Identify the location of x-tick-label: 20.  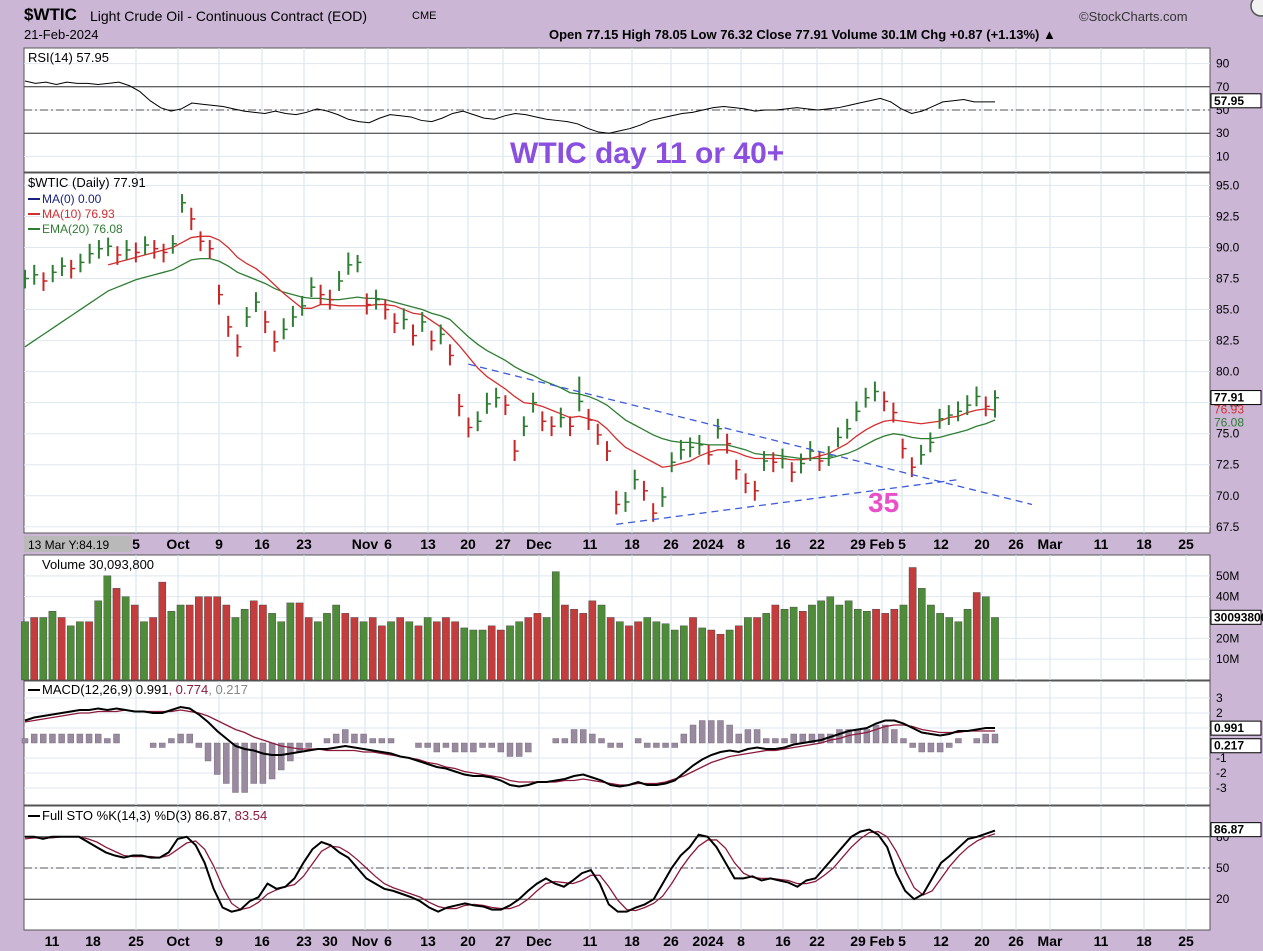
(982, 544).